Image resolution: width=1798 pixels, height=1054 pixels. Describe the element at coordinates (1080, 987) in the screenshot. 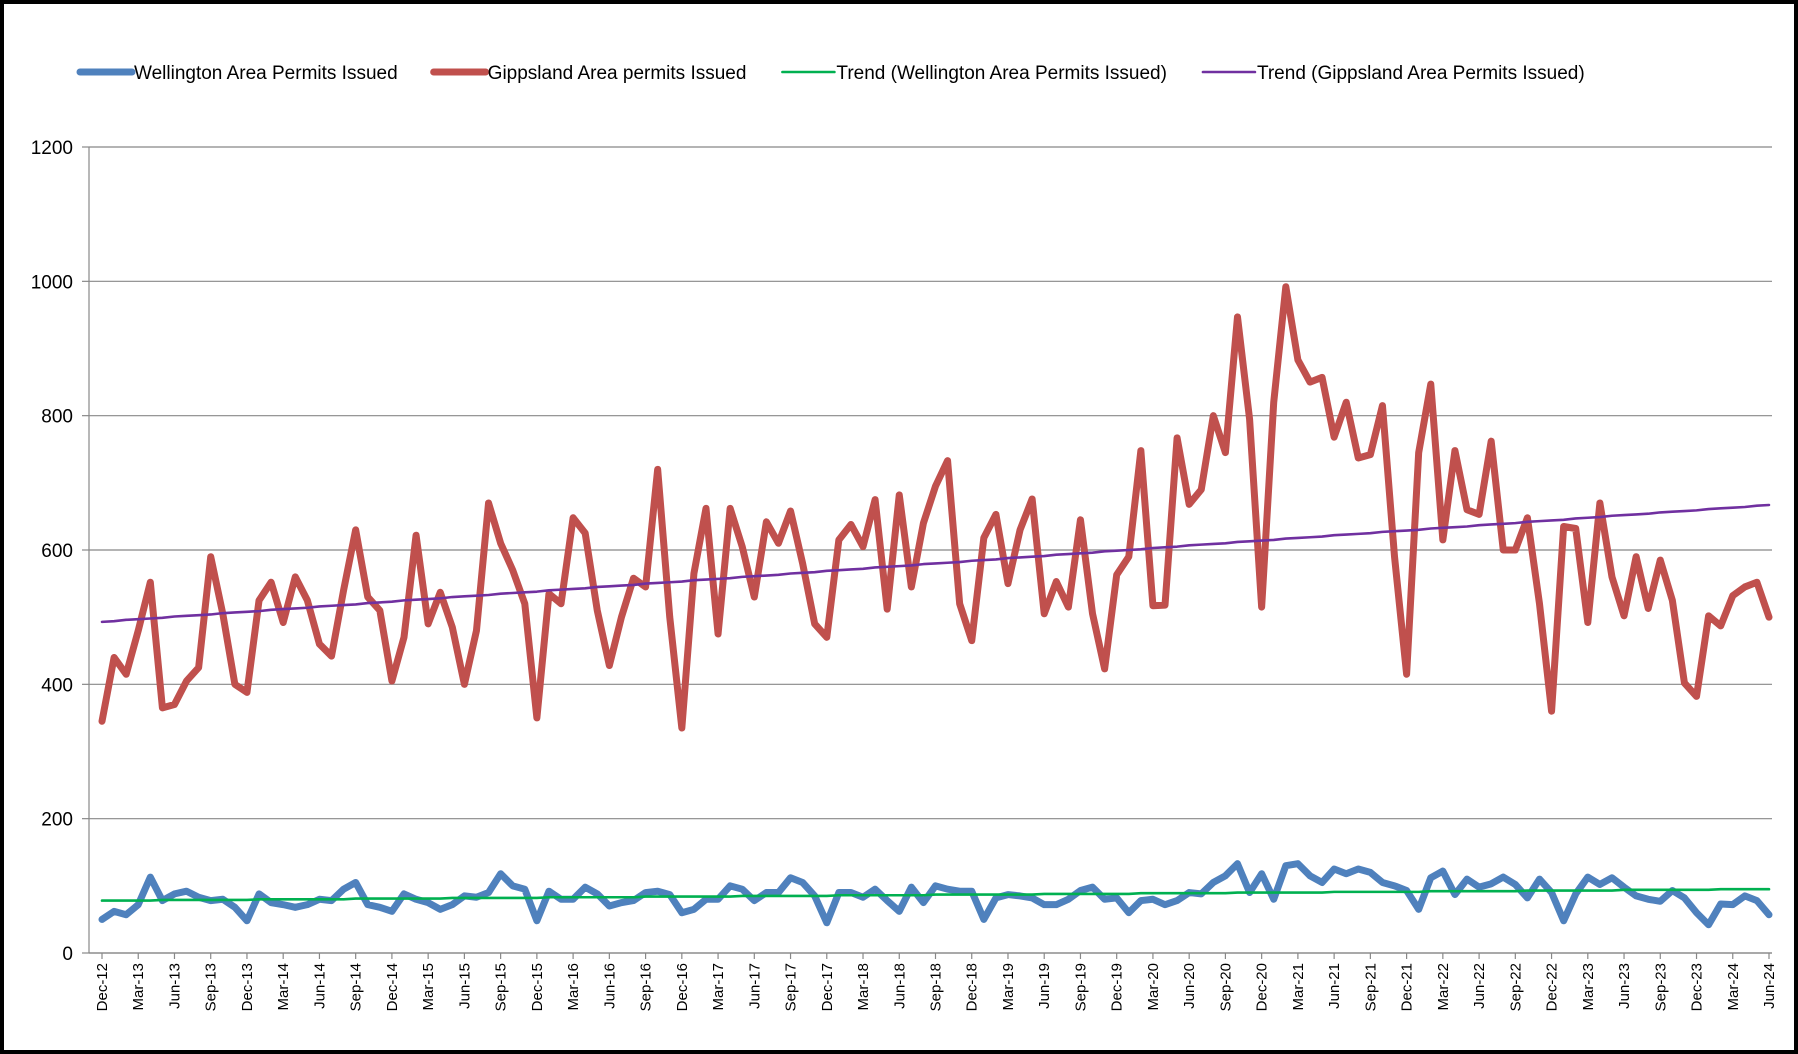

I see `x-tick-label: Sep-19` at that location.